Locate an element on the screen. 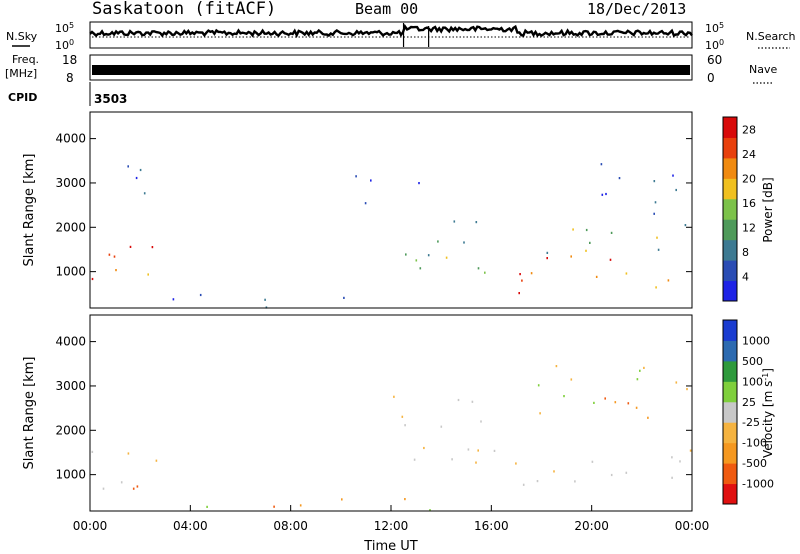 The width and height of the screenshot is (800, 554). colorbar-tick-label: 500 is located at coordinates (752, 361).